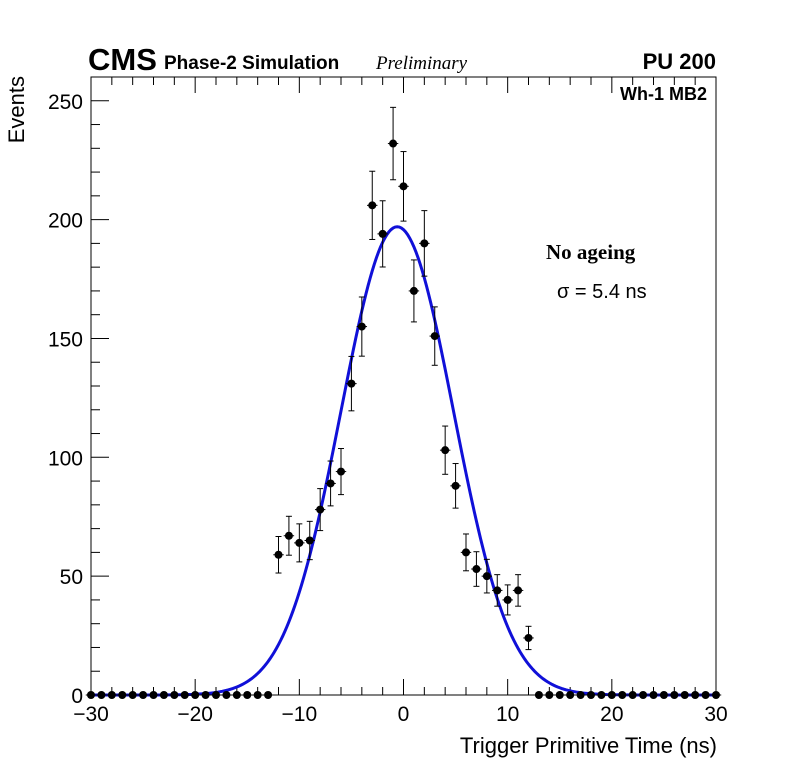 The height and width of the screenshot is (772, 796). Describe the element at coordinates (715, 714) in the screenshot. I see `x-tick-label: 30` at that location.